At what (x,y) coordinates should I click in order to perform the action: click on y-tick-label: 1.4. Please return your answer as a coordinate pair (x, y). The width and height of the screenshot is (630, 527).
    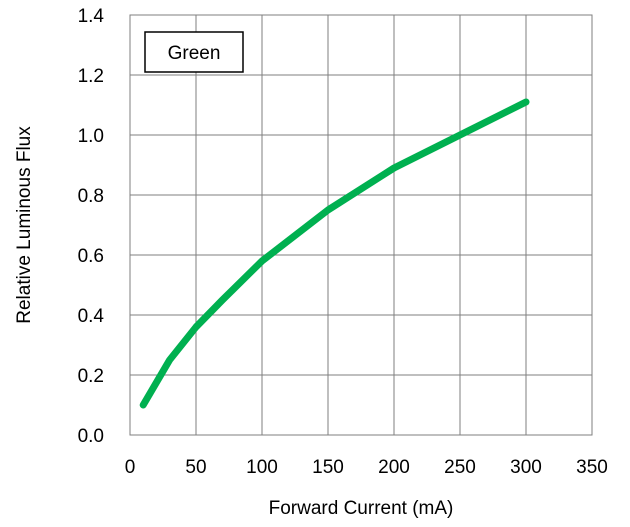
    Looking at the image, I should click on (91, 16).